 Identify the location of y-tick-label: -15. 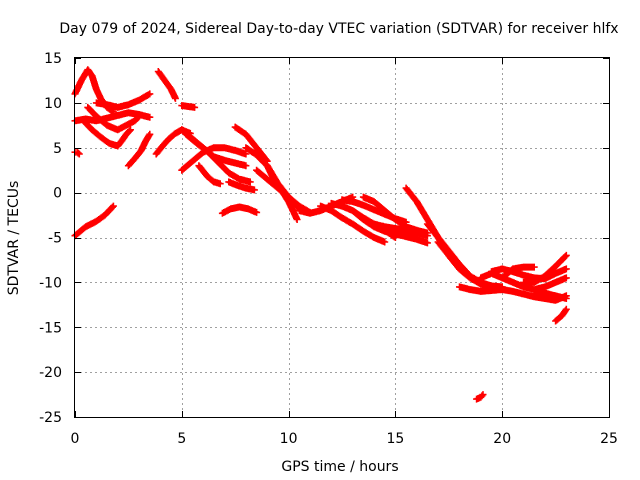
(50, 328).